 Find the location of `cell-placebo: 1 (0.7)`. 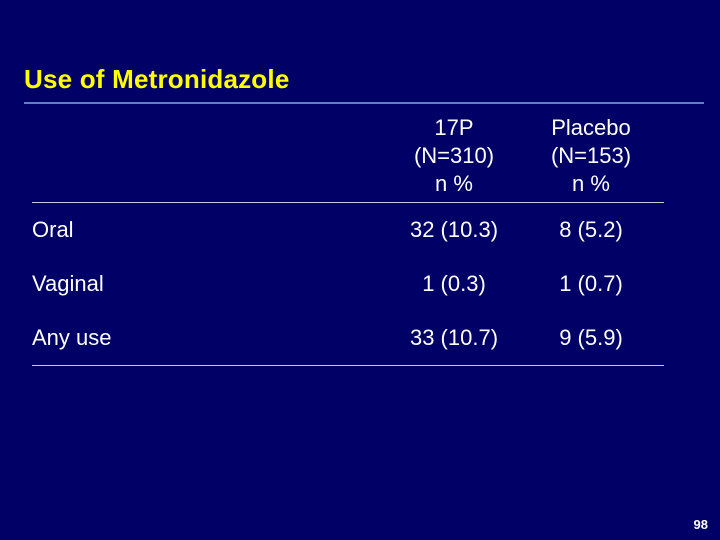

cell-placebo: 1 (0.7) is located at coordinates (591, 283).